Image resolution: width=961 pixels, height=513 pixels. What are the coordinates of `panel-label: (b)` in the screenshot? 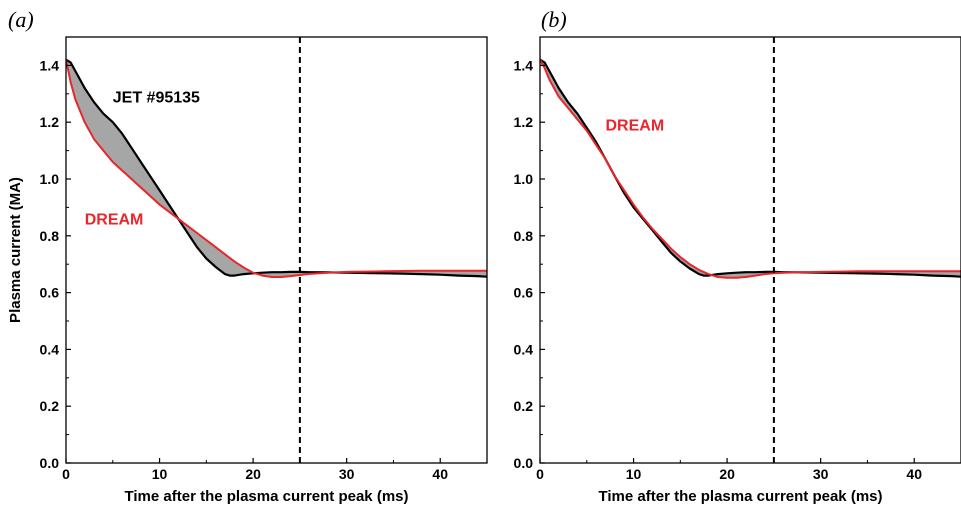 It's located at (554, 19).